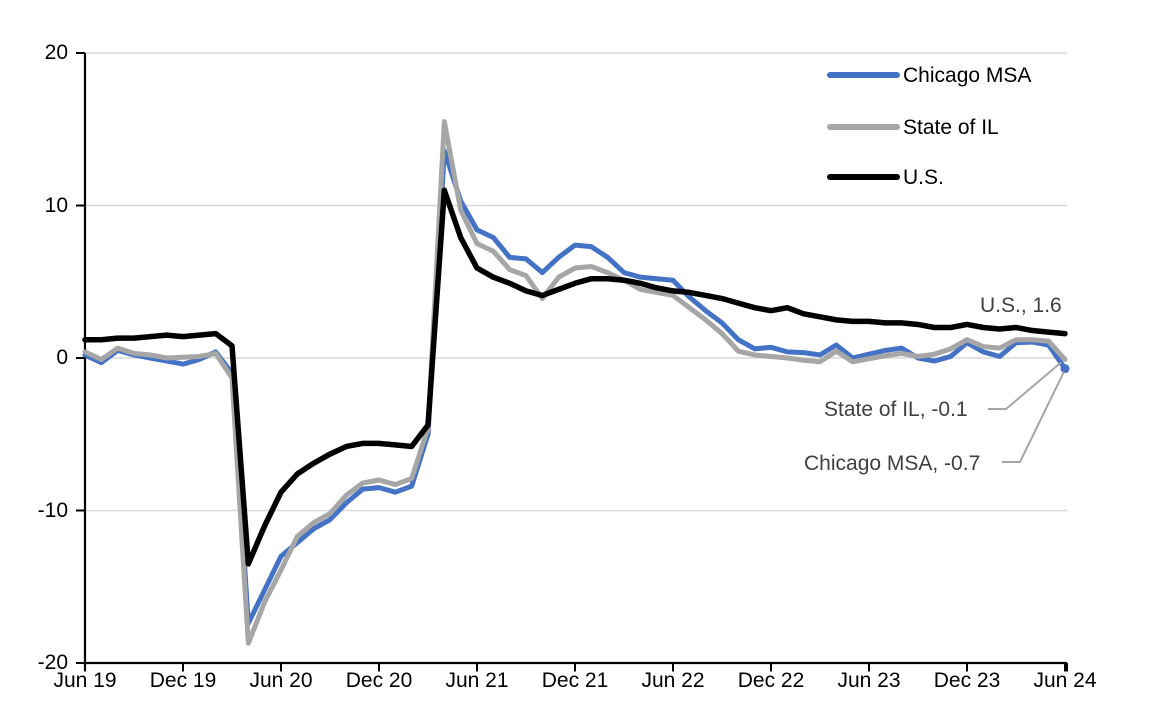  Describe the element at coordinates (56, 205) in the screenshot. I see `y-tick-label-10: 10` at that location.